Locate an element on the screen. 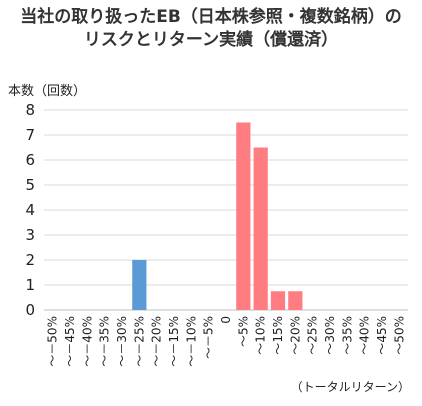 The height and width of the screenshot is (406, 422). x-tick-label: 0 is located at coordinates (226, 320).